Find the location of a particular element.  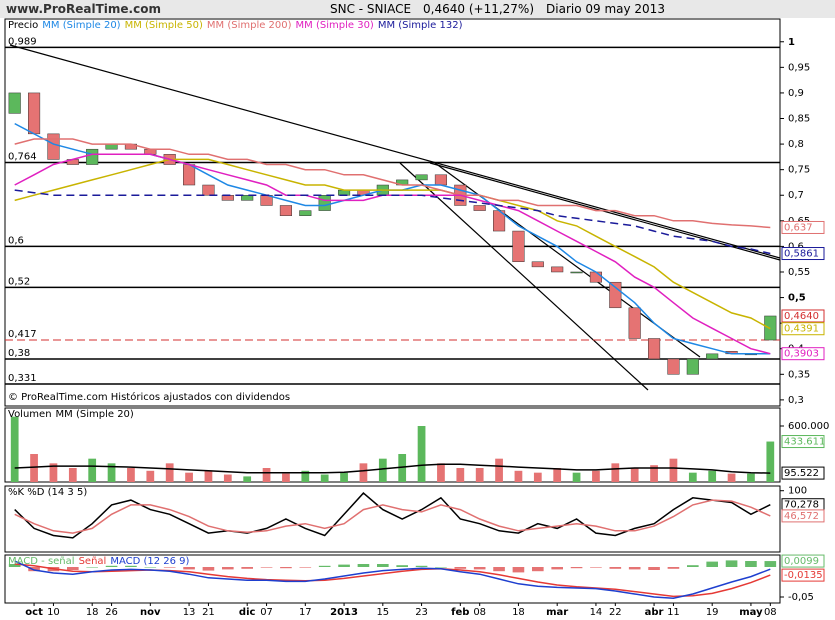

legend-label: Precio is located at coordinates (23, 25).